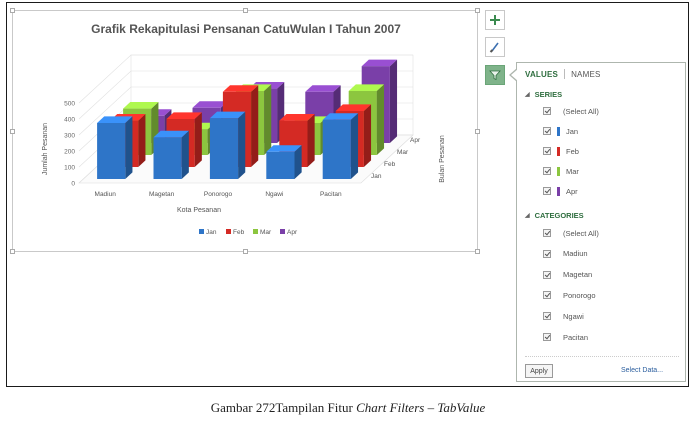  Describe the element at coordinates (69, 168) in the screenshot. I see `y-tick-label: 100` at that location.